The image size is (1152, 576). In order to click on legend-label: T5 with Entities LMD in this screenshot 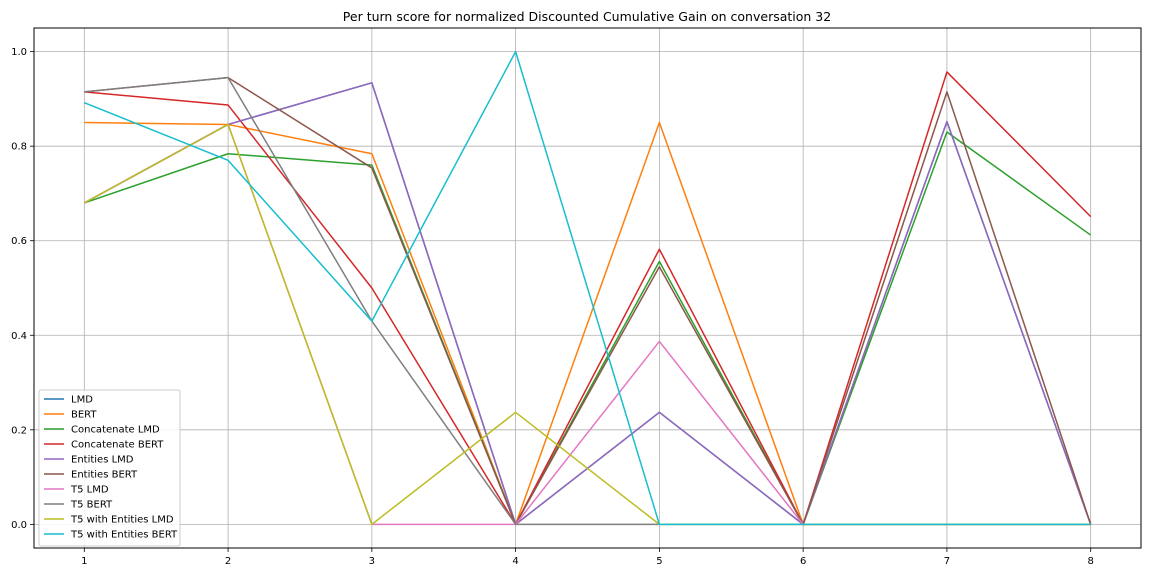, I will do `click(122, 520)`.